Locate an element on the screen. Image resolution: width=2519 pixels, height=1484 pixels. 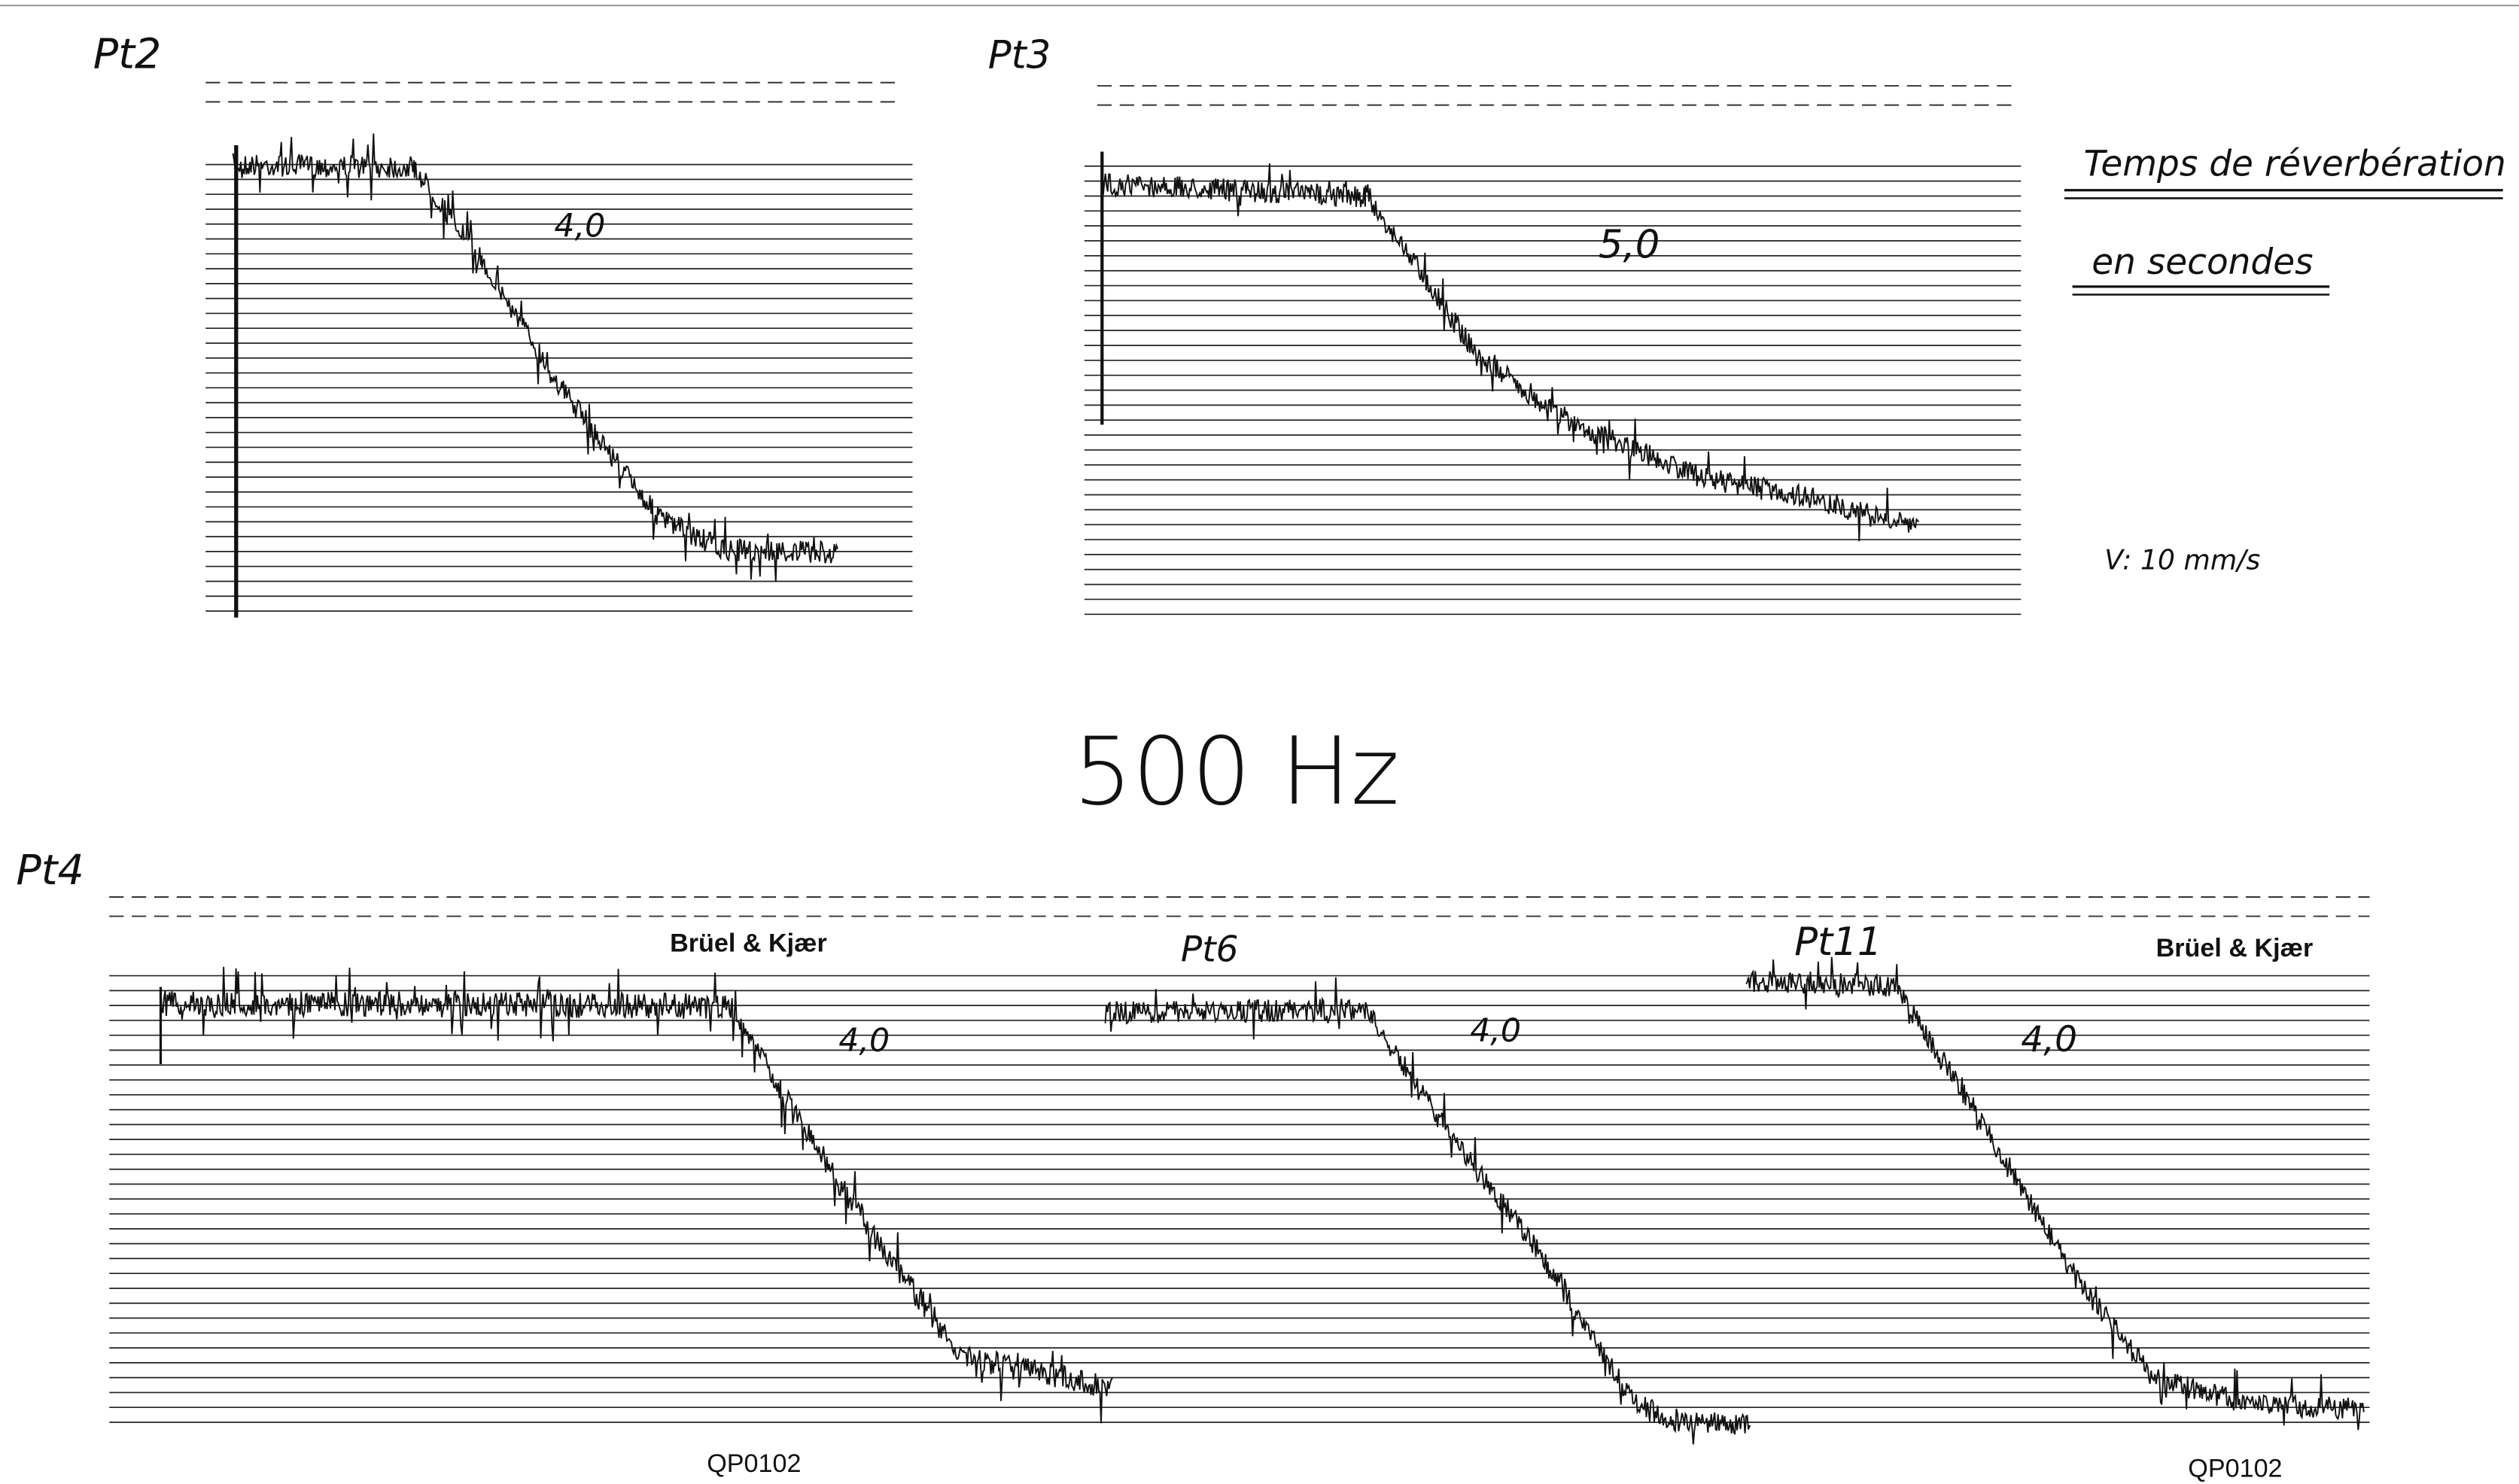
legend-title: Temps de réverbération is located at coordinates (2295, 164).